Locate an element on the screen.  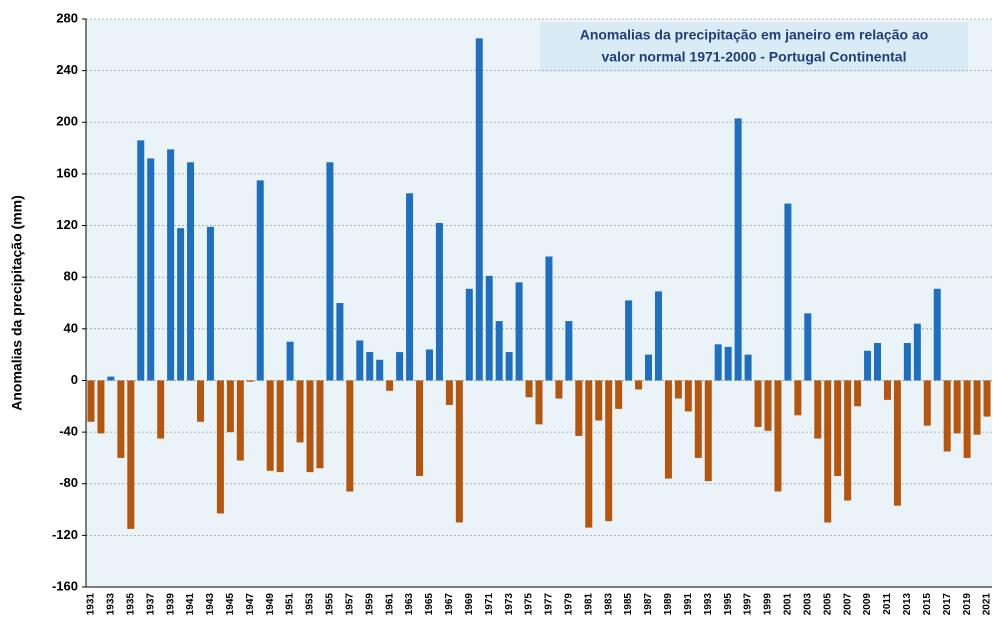
x-tick-label: 2015 is located at coordinates (927, 604).